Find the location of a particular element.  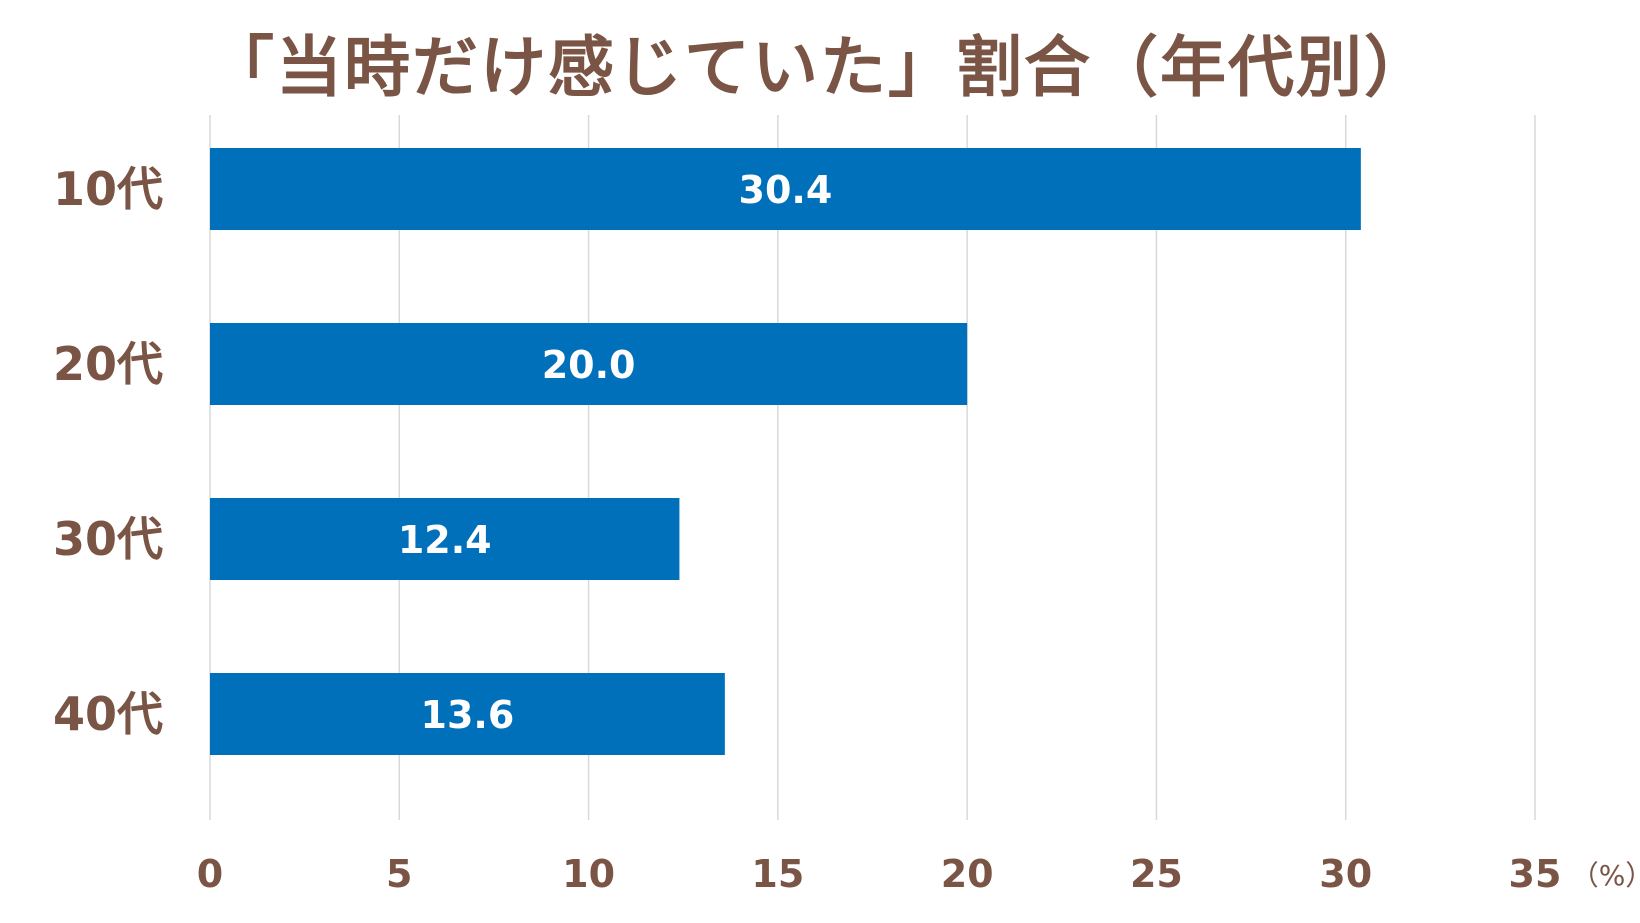

x-tick-label-30: 30 is located at coordinates (1345, 874).